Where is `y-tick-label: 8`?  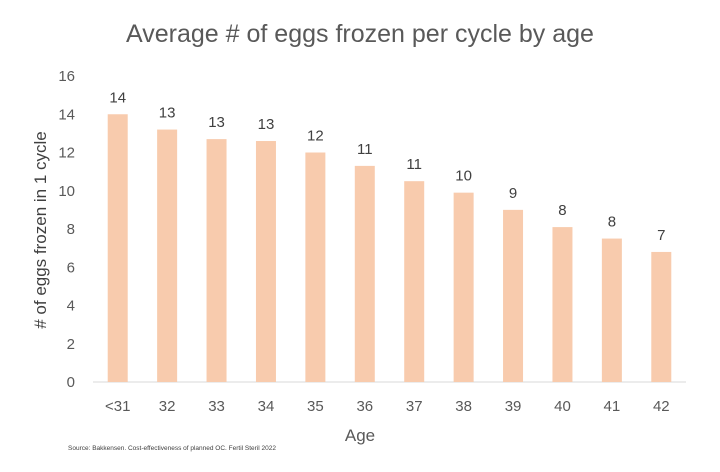 y-tick-label: 8 is located at coordinates (71, 229).